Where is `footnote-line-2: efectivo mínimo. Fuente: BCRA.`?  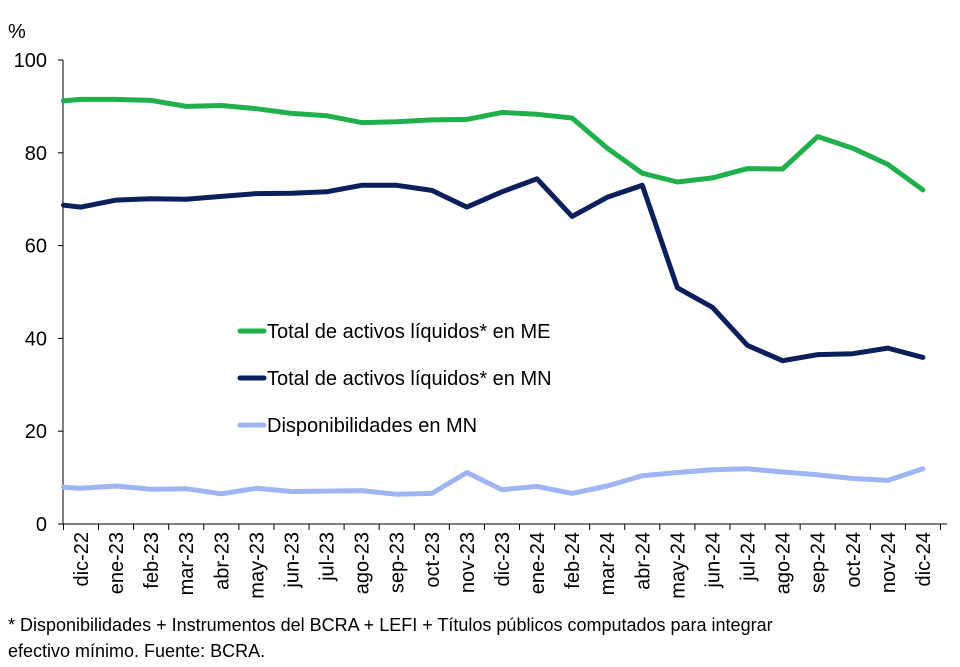 footnote-line-2: efectivo mínimo. Fuente: BCRA. is located at coordinates (137, 651).